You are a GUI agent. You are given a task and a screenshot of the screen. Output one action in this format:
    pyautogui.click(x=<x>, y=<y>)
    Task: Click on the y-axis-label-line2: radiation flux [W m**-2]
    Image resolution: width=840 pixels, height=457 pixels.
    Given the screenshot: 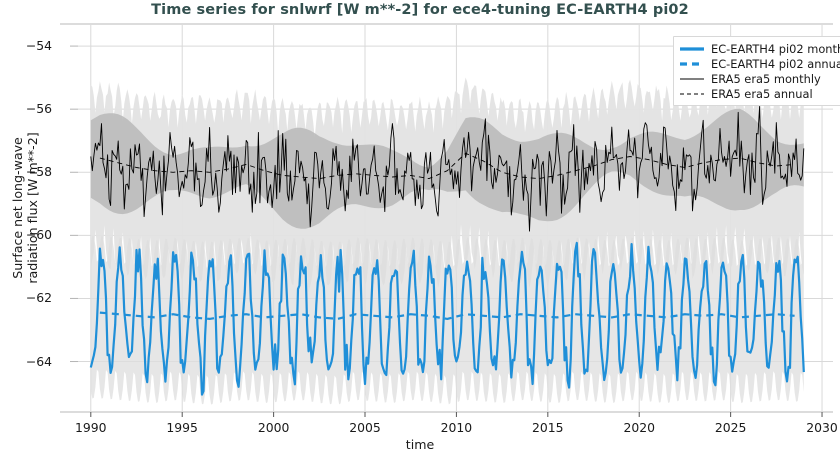 What is the action you would take?
    pyautogui.click(x=32, y=208)
    